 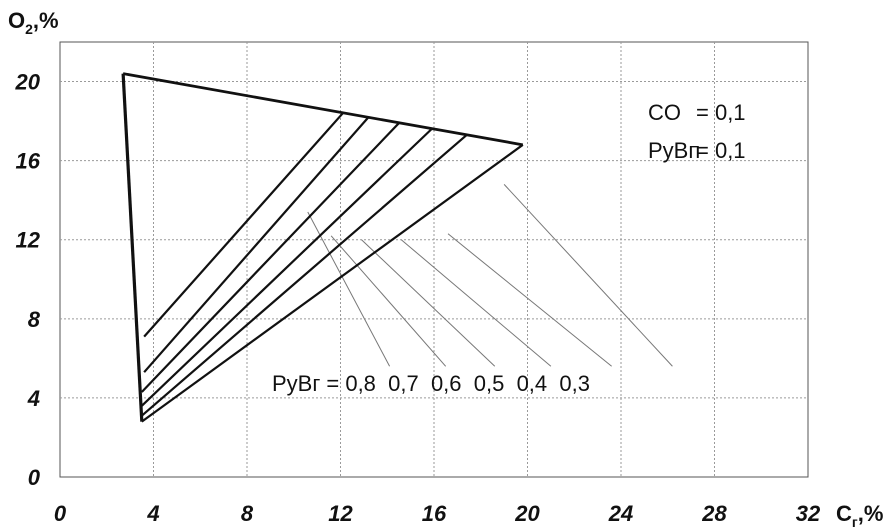 I want to click on y-axis-label: O2,%, so click(x=33, y=22).